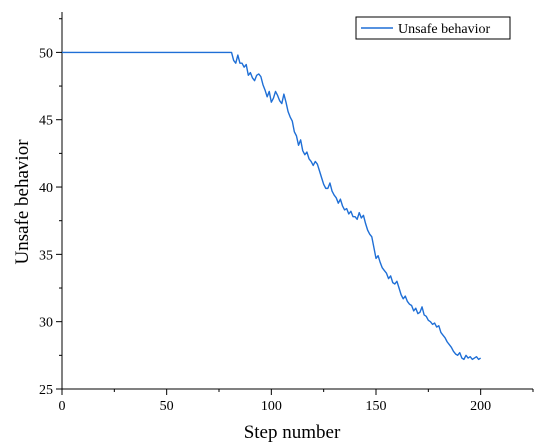 The image size is (550, 448). I want to click on legend: Unsafe behavior, so click(433, 28).